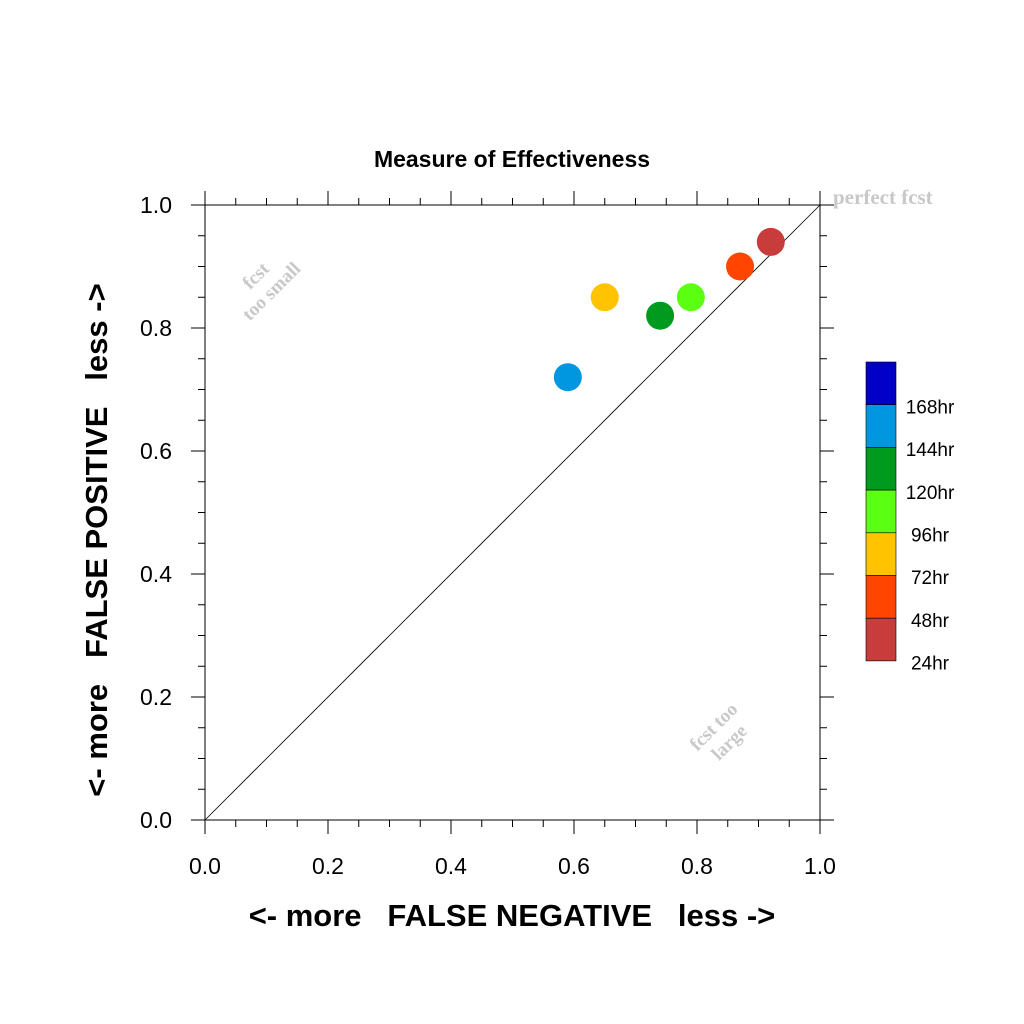 Image resolution: width=1024 pixels, height=1024 pixels. I want to click on y-tick-label: 1.0, so click(156, 205).